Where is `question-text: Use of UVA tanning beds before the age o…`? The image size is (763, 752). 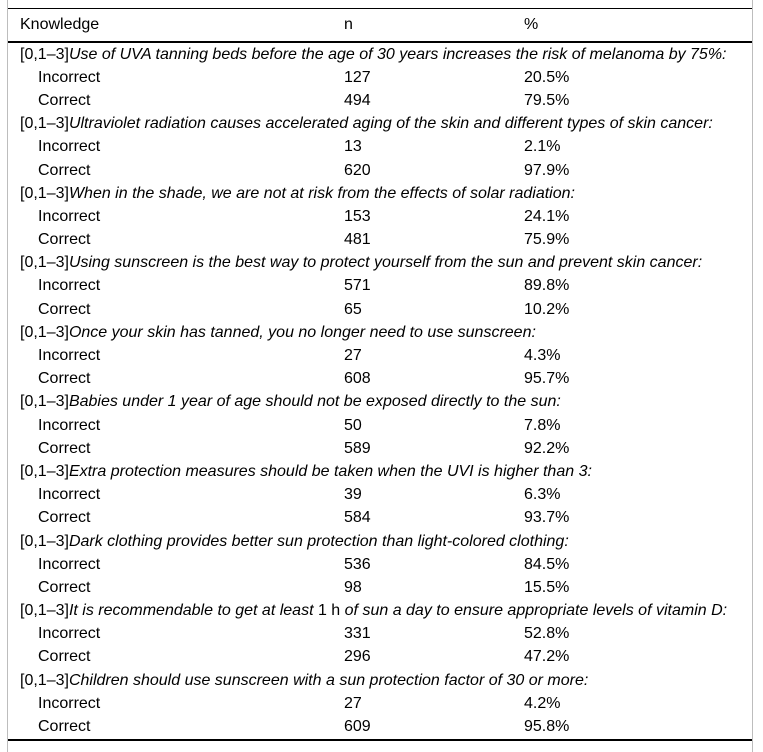
question-text: Use of UVA tanning beds before the age o… is located at coordinates (397, 54).